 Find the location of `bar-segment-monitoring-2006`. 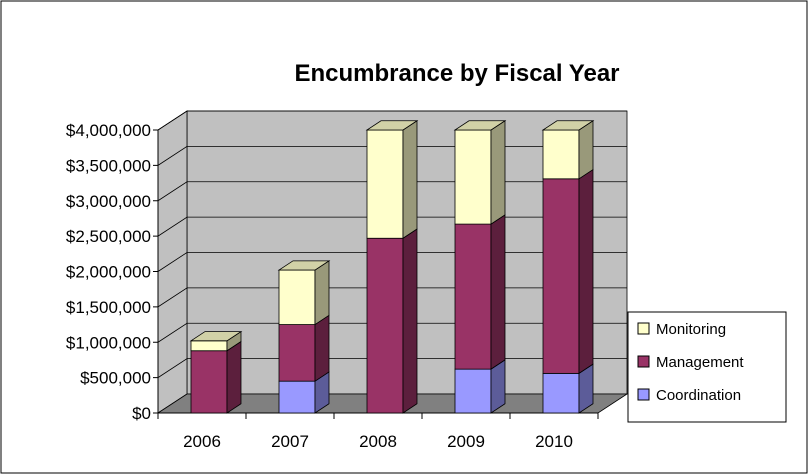

bar-segment-monitoring-2006 is located at coordinates (216, 341).